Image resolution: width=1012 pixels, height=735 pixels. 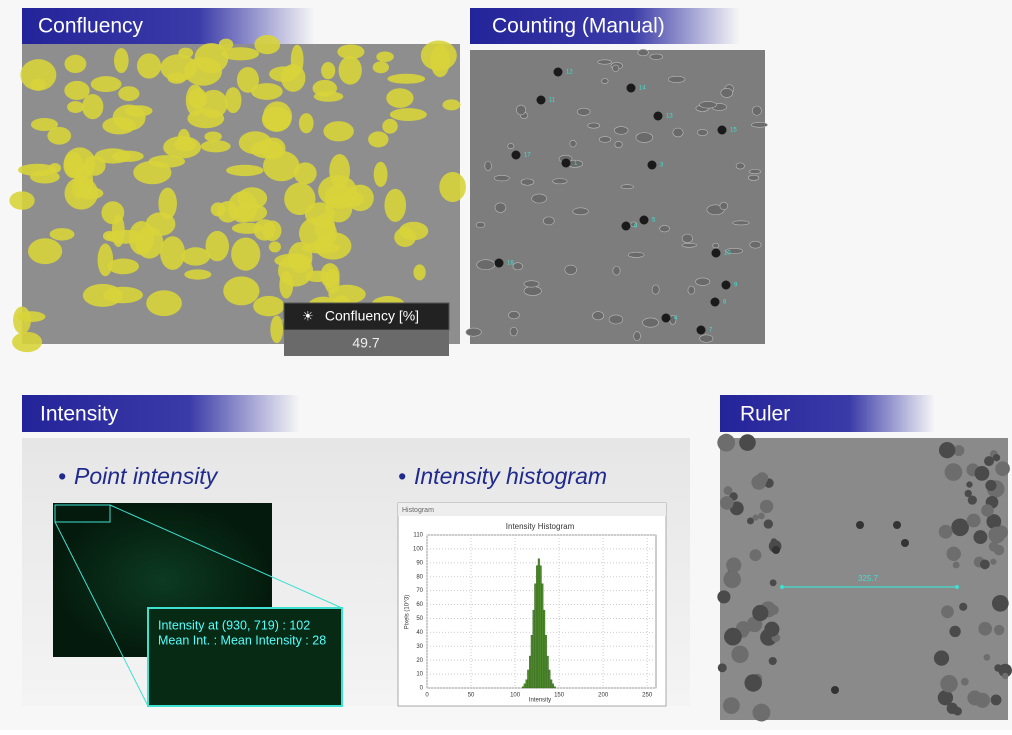 I want to click on window-title: Histogram, so click(x=418, y=510).